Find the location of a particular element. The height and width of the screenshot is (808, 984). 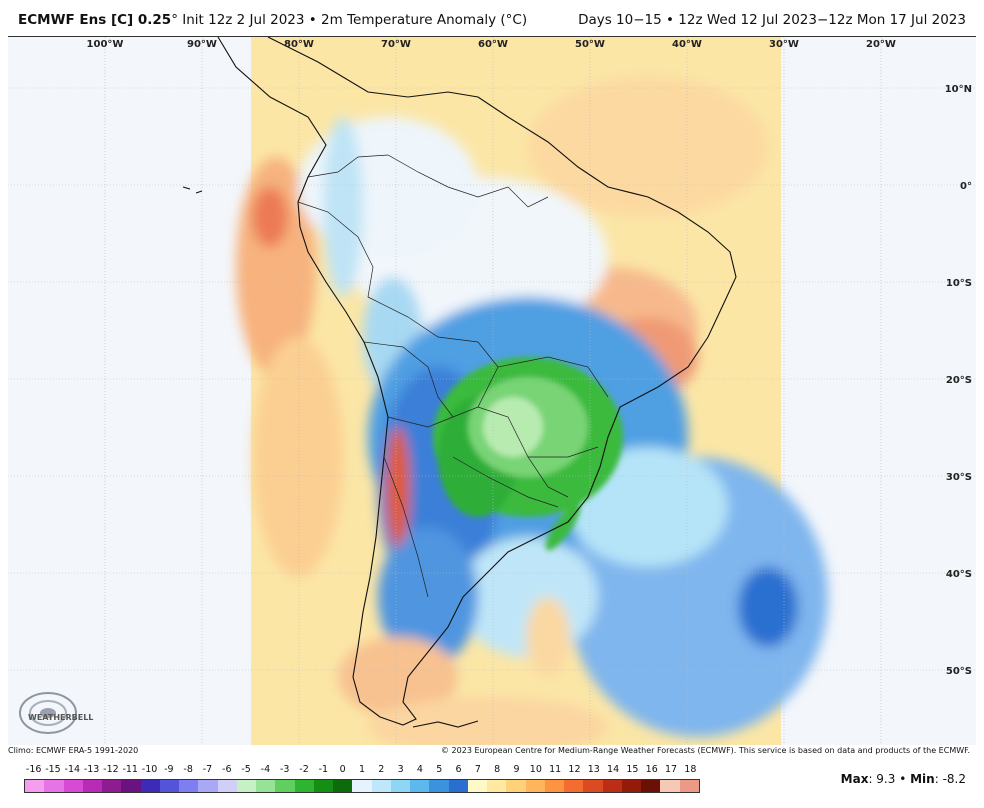

colorbar-tick-label: 13 is located at coordinates (593, 769).